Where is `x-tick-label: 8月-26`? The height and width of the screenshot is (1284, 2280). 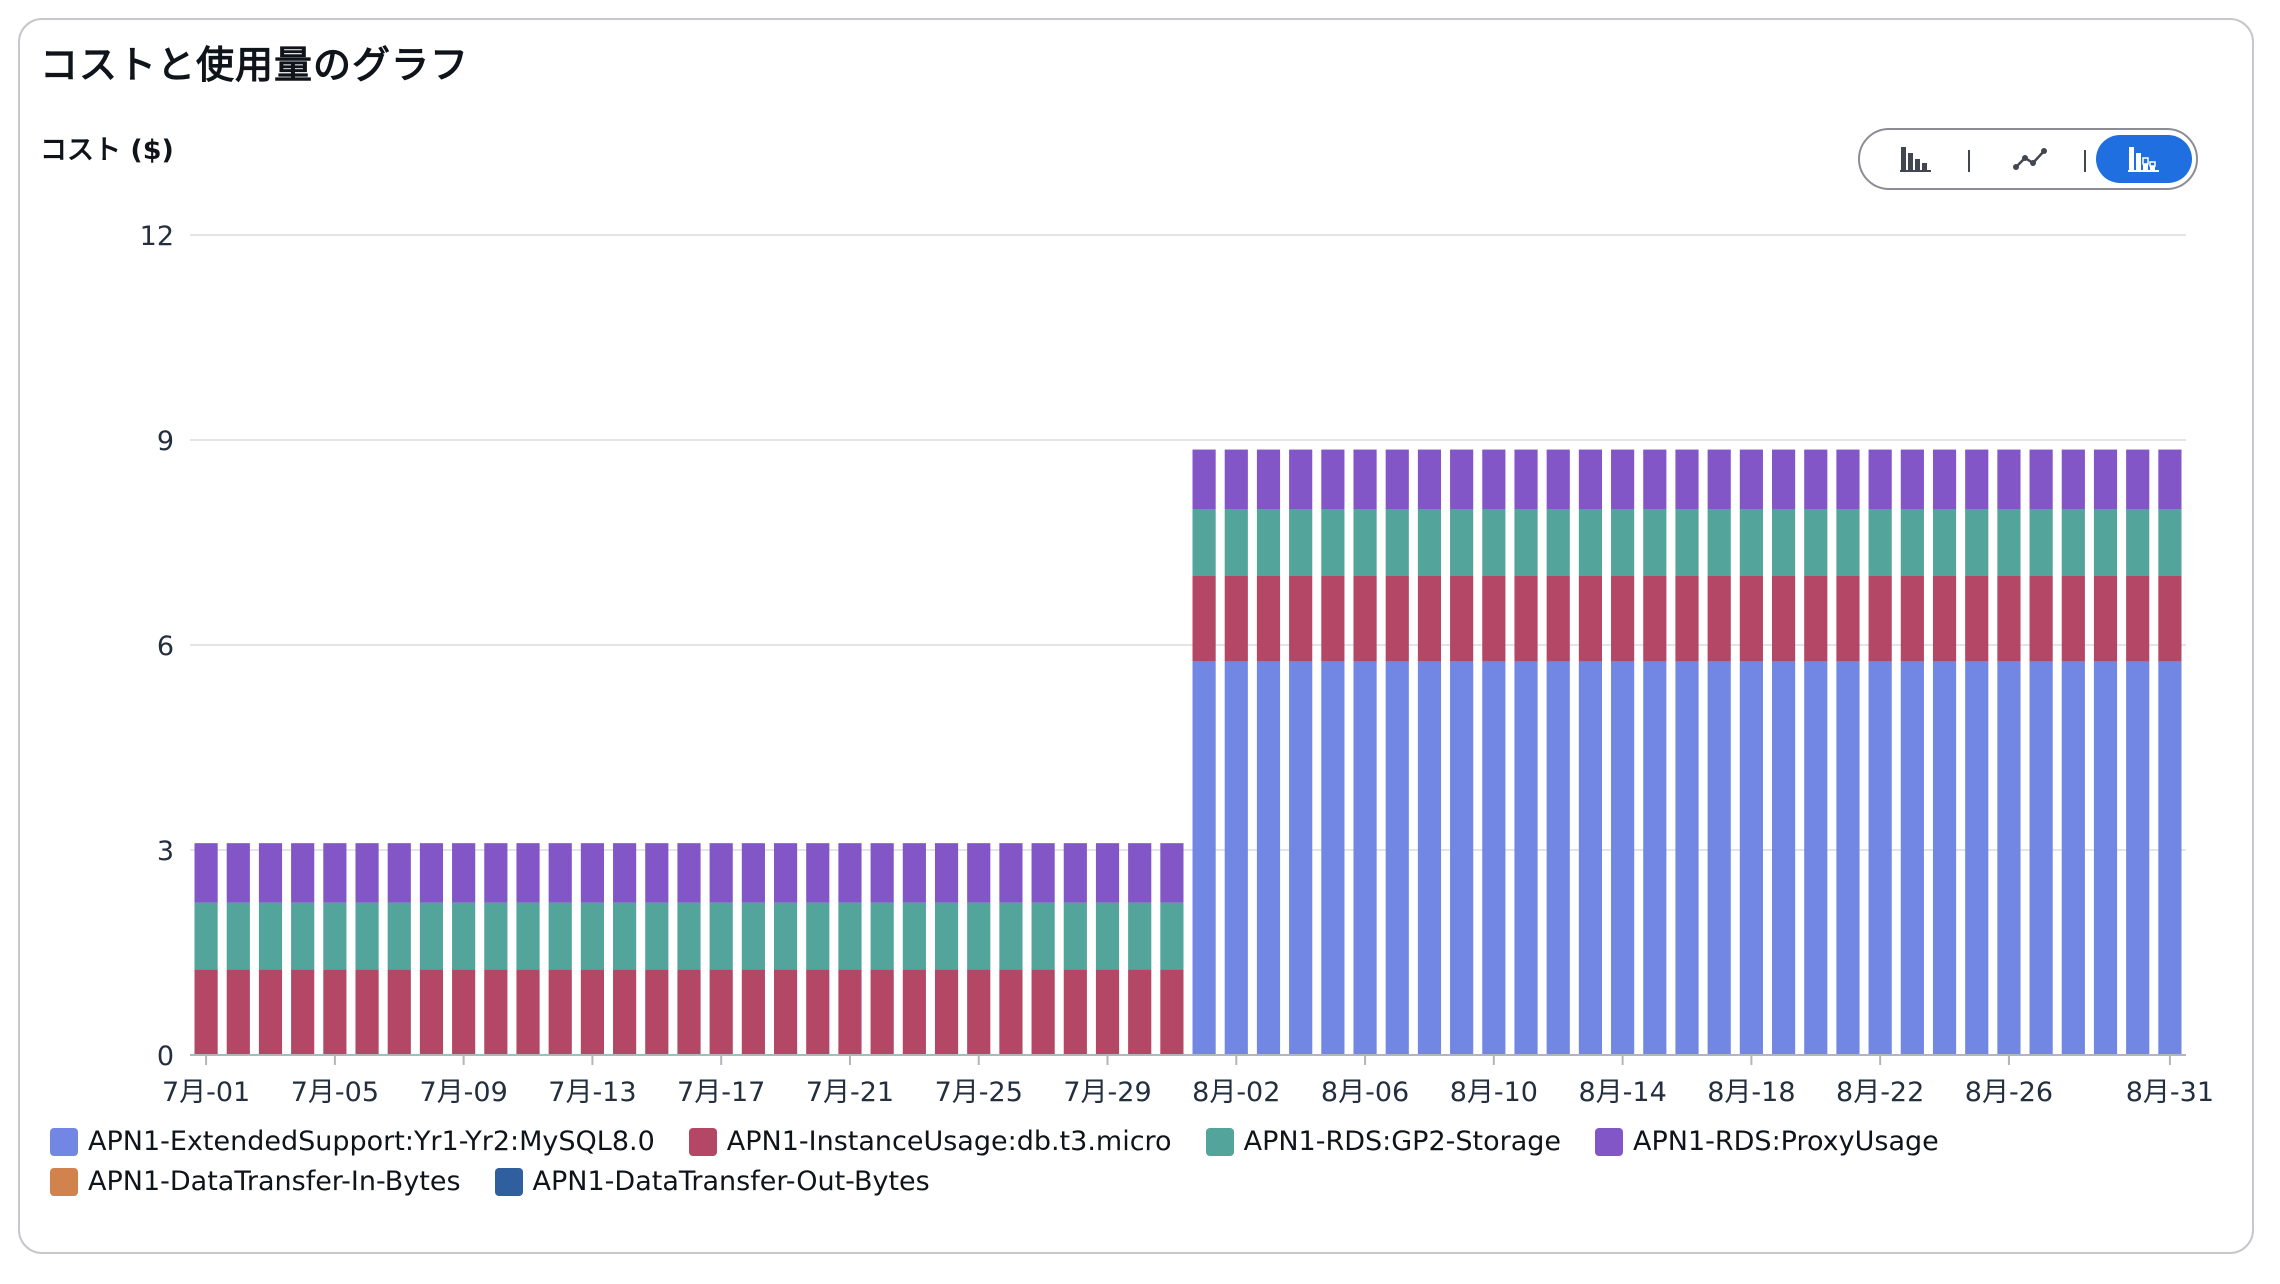 x-tick-label: 8月-26 is located at coordinates (2009, 1092).